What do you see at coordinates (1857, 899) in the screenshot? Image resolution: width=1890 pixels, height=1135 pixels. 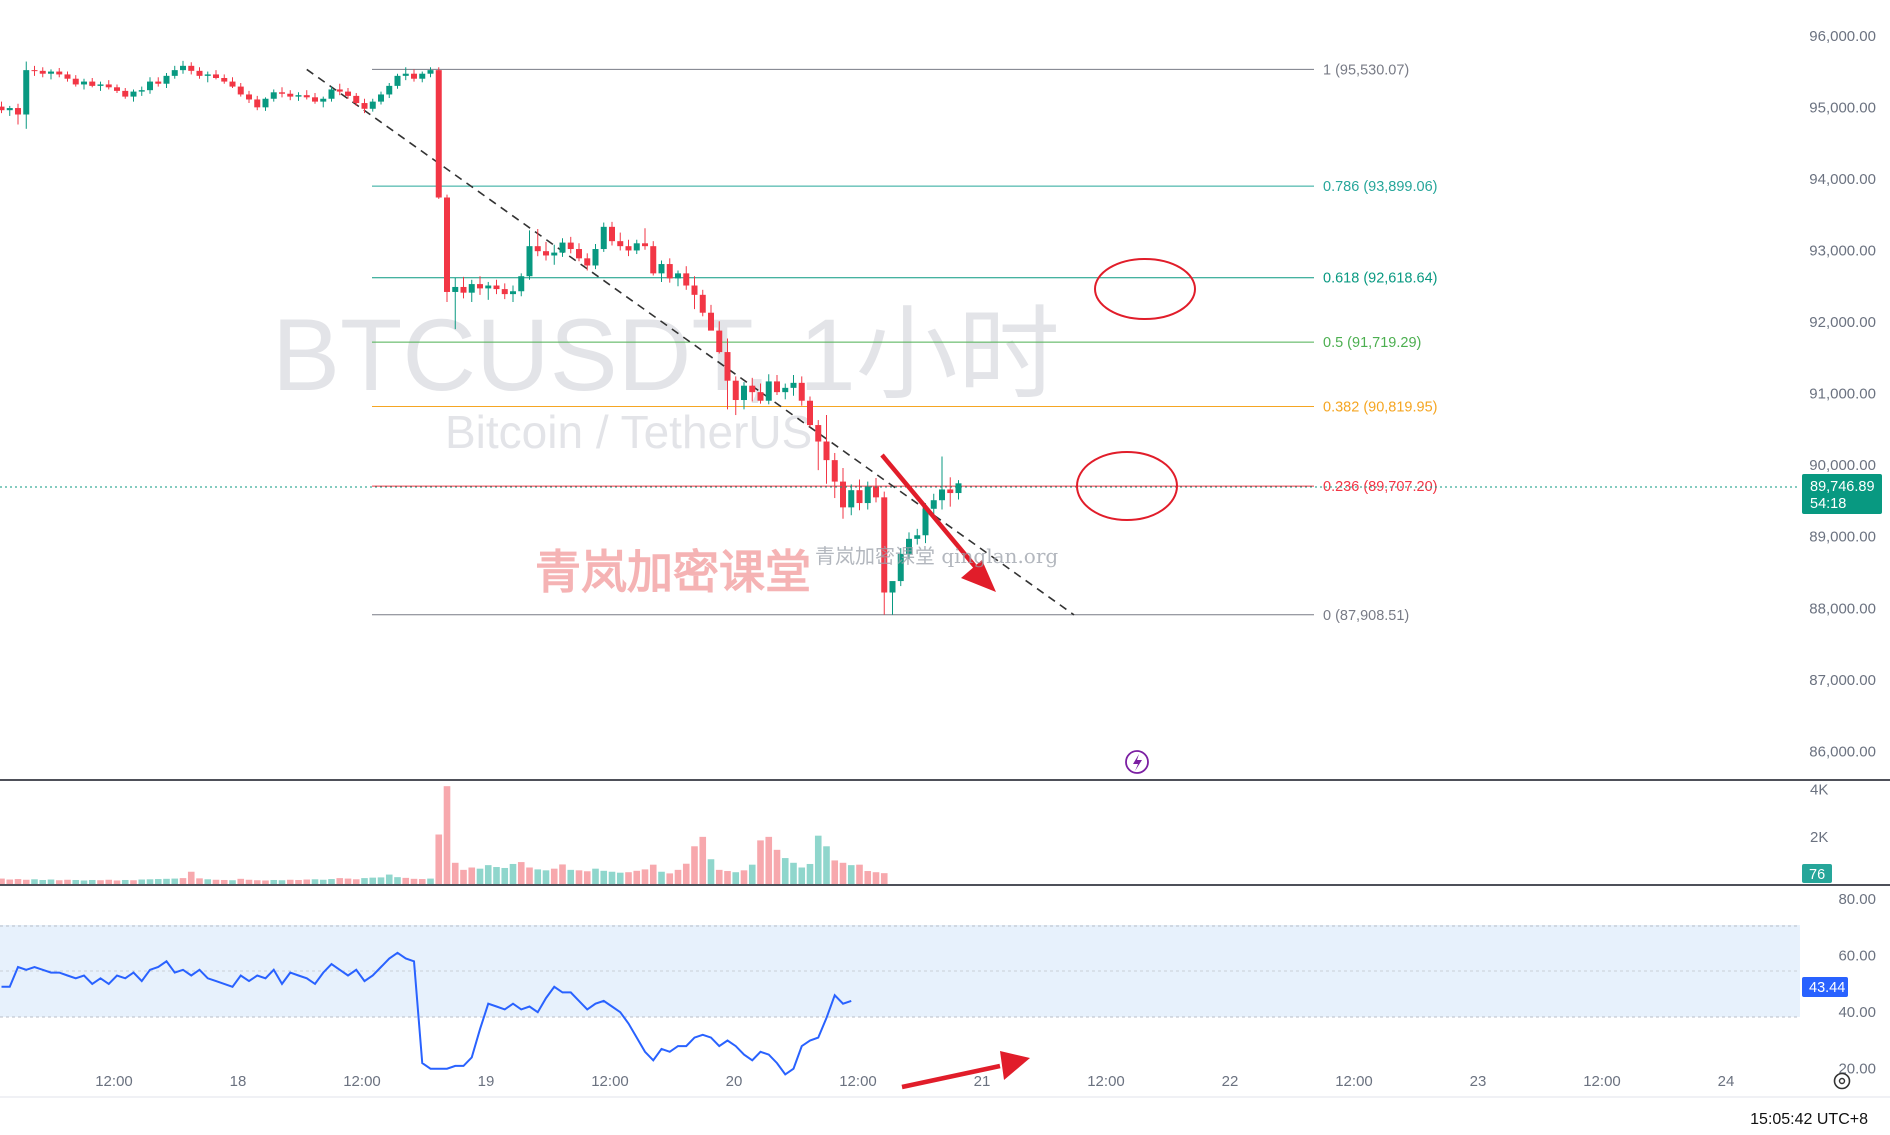 I see `rsi-tick-label: 80.00` at bounding box center [1857, 899].